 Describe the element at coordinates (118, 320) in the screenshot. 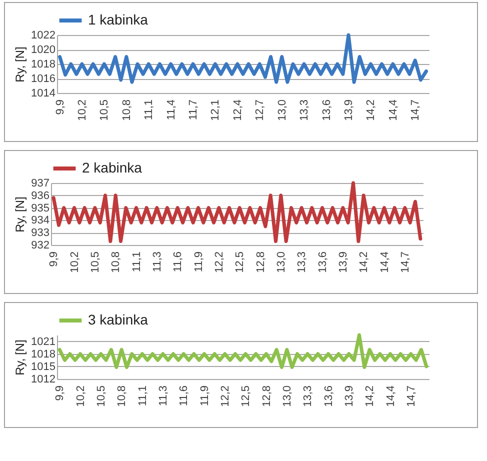

I see `legend-label: 3 kabinka` at that location.